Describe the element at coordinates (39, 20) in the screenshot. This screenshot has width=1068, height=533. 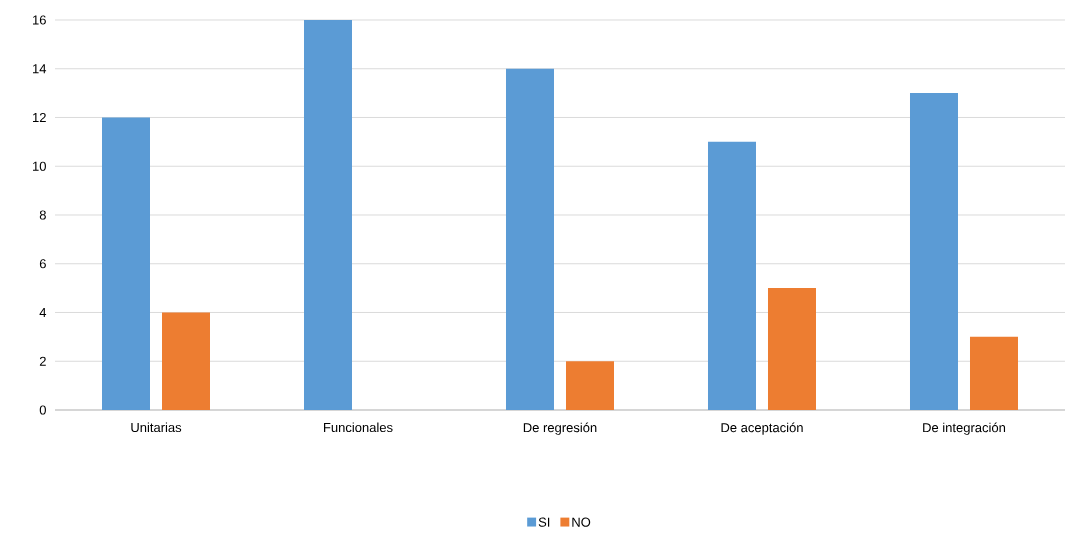
I see `y-tick-label: 16` at that location.